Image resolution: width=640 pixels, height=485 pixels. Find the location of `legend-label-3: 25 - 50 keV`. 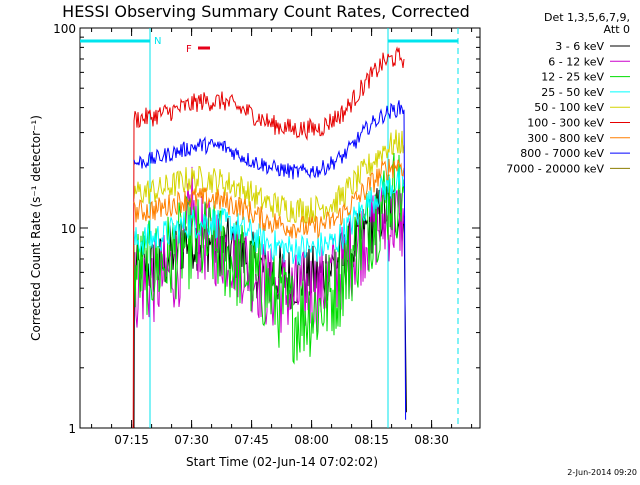

legend-label-3: 25 - 50 keV is located at coordinates (572, 92).